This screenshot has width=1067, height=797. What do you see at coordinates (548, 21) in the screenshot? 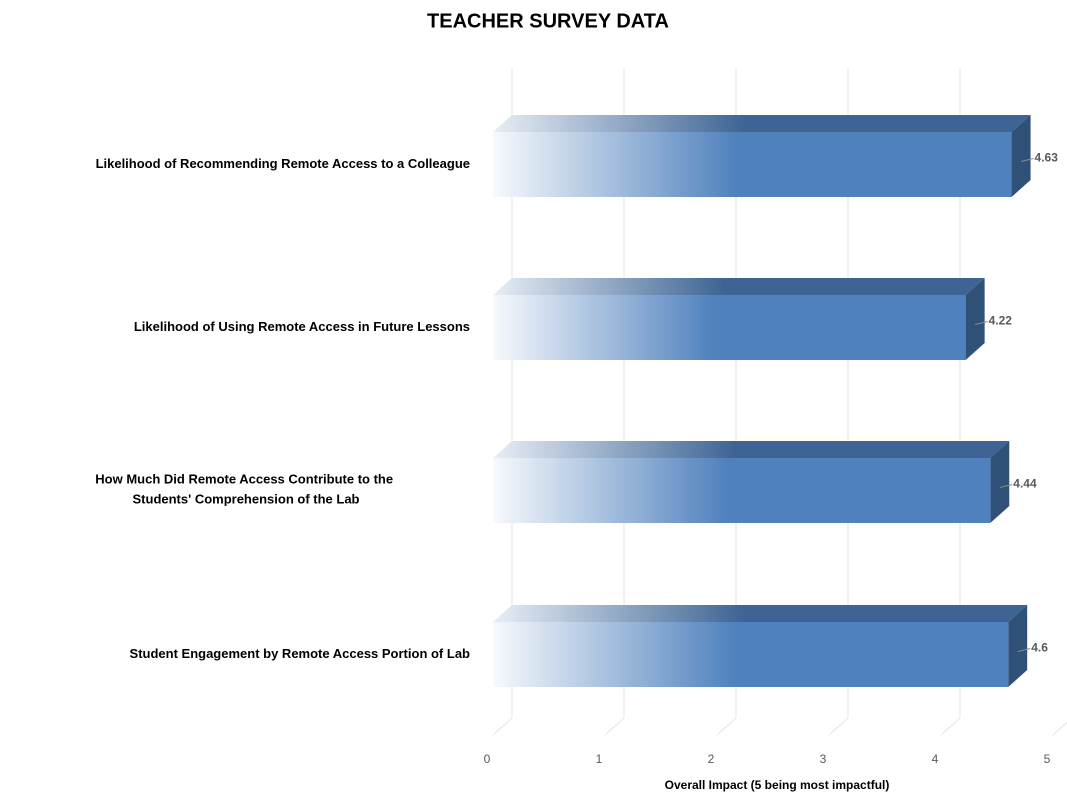
I see `chart-title: TEACHER SURVEY DATA` at bounding box center [548, 21].